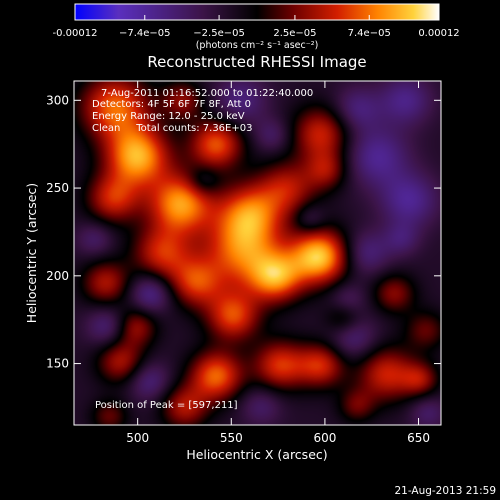 Image resolution: width=500 pixels, height=500 pixels. Describe the element at coordinates (168, 116) in the screenshot. I see `energy-range-label: Energy Range: 12.0 - 25.0 keV` at that location.